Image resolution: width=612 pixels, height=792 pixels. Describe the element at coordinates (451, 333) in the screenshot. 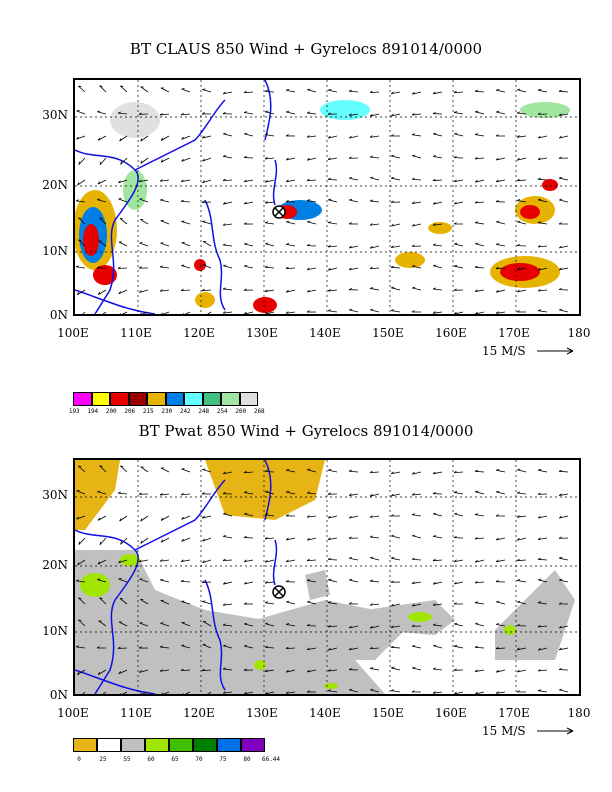

I see `panel1-lon-160e: 160E` at that location.